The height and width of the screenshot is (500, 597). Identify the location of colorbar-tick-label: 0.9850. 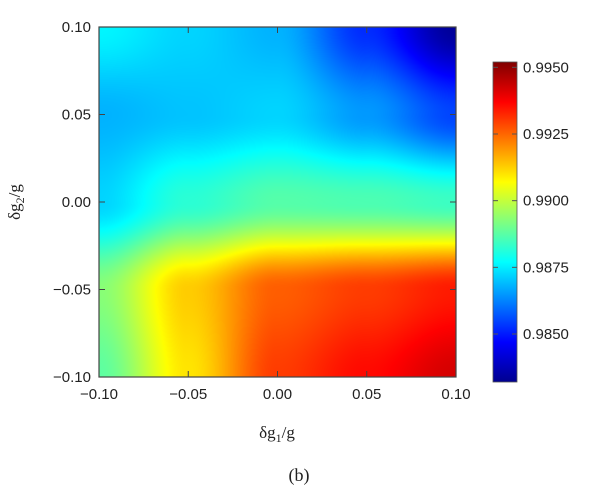
(546, 334).